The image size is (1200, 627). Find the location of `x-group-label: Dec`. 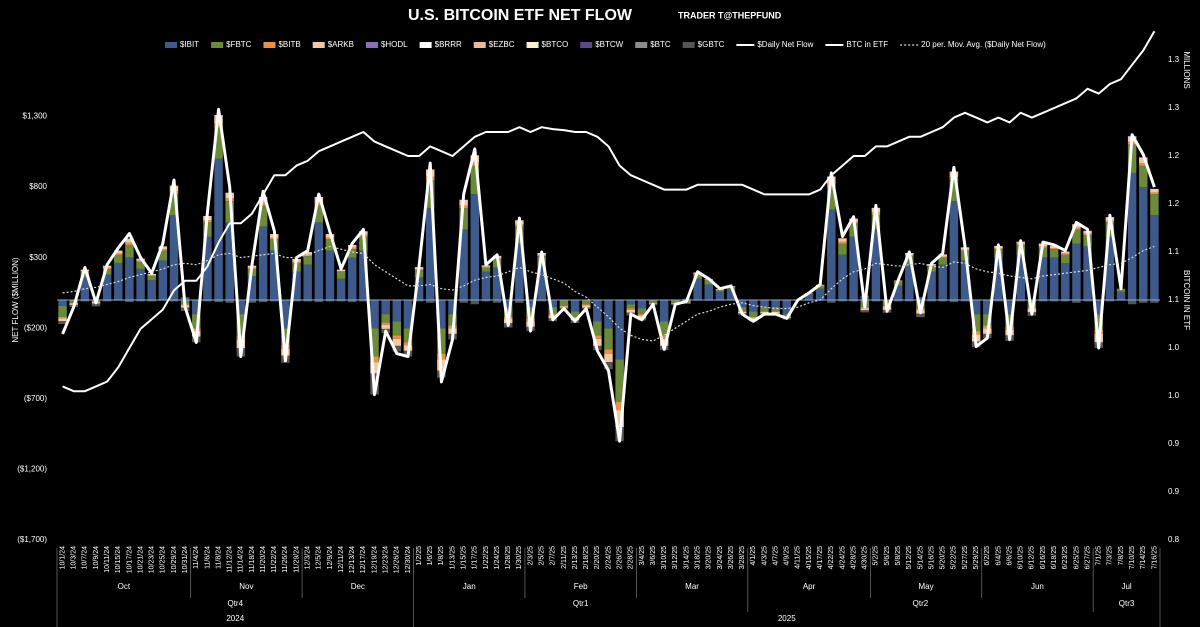

x-group-label: Dec is located at coordinates (358, 586).